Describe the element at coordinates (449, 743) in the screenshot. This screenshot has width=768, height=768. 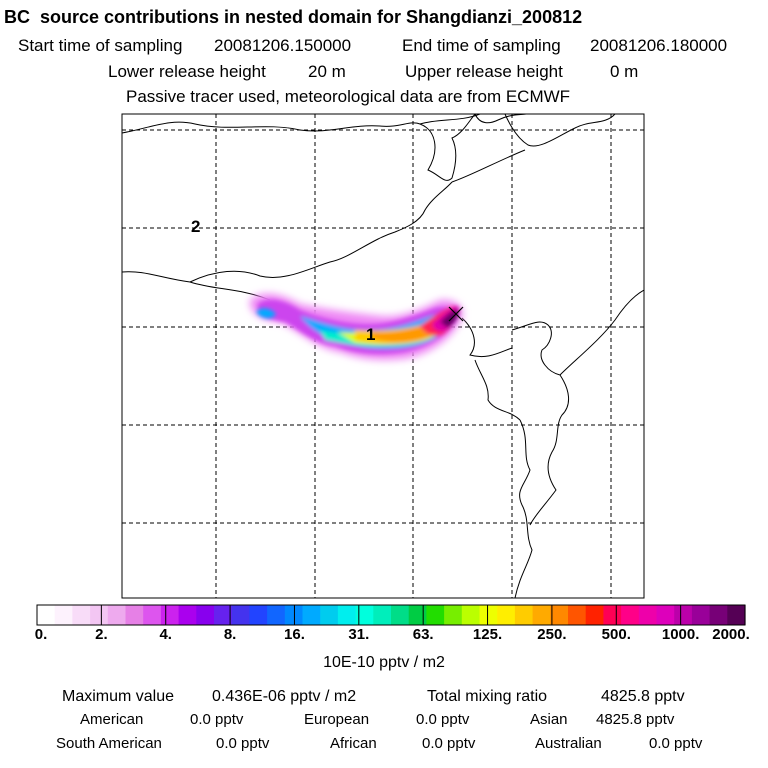
I see `region-african-value: 0.0 pptv` at that location.